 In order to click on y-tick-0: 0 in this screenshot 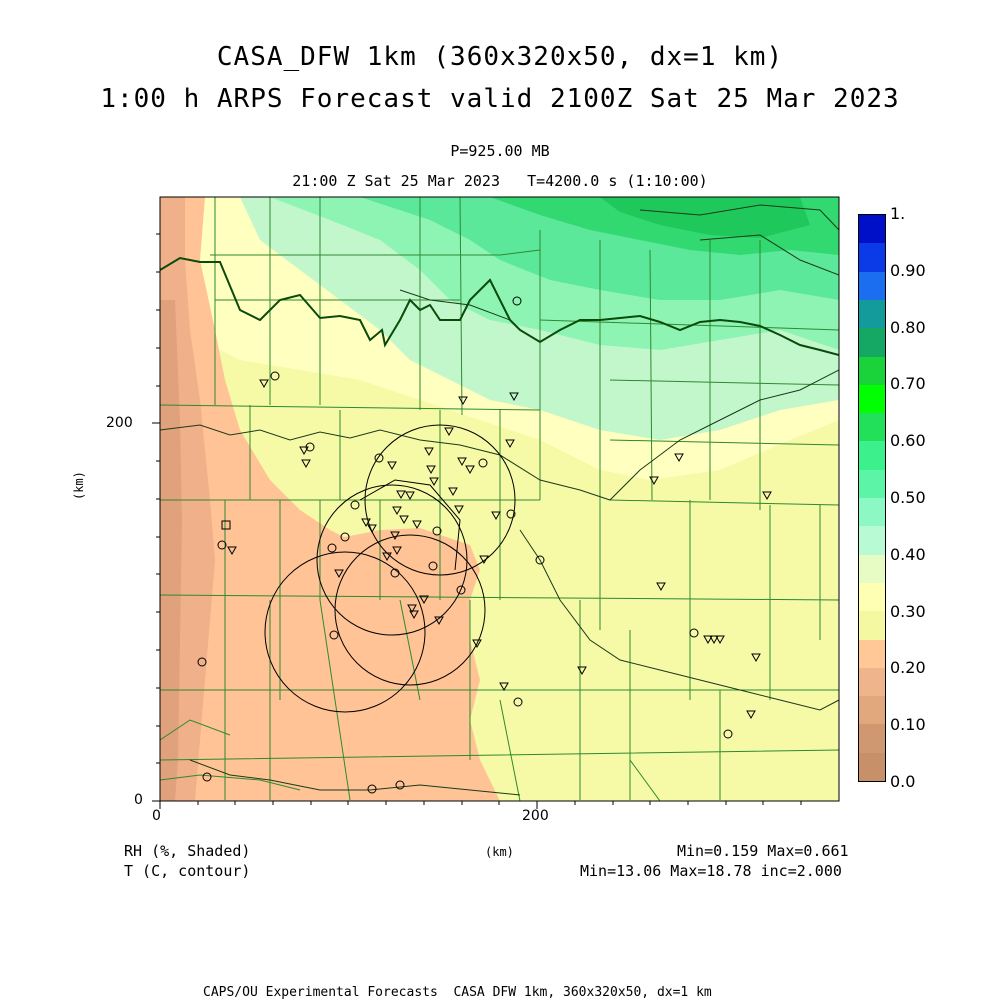, I will do `click(138, 800)`.